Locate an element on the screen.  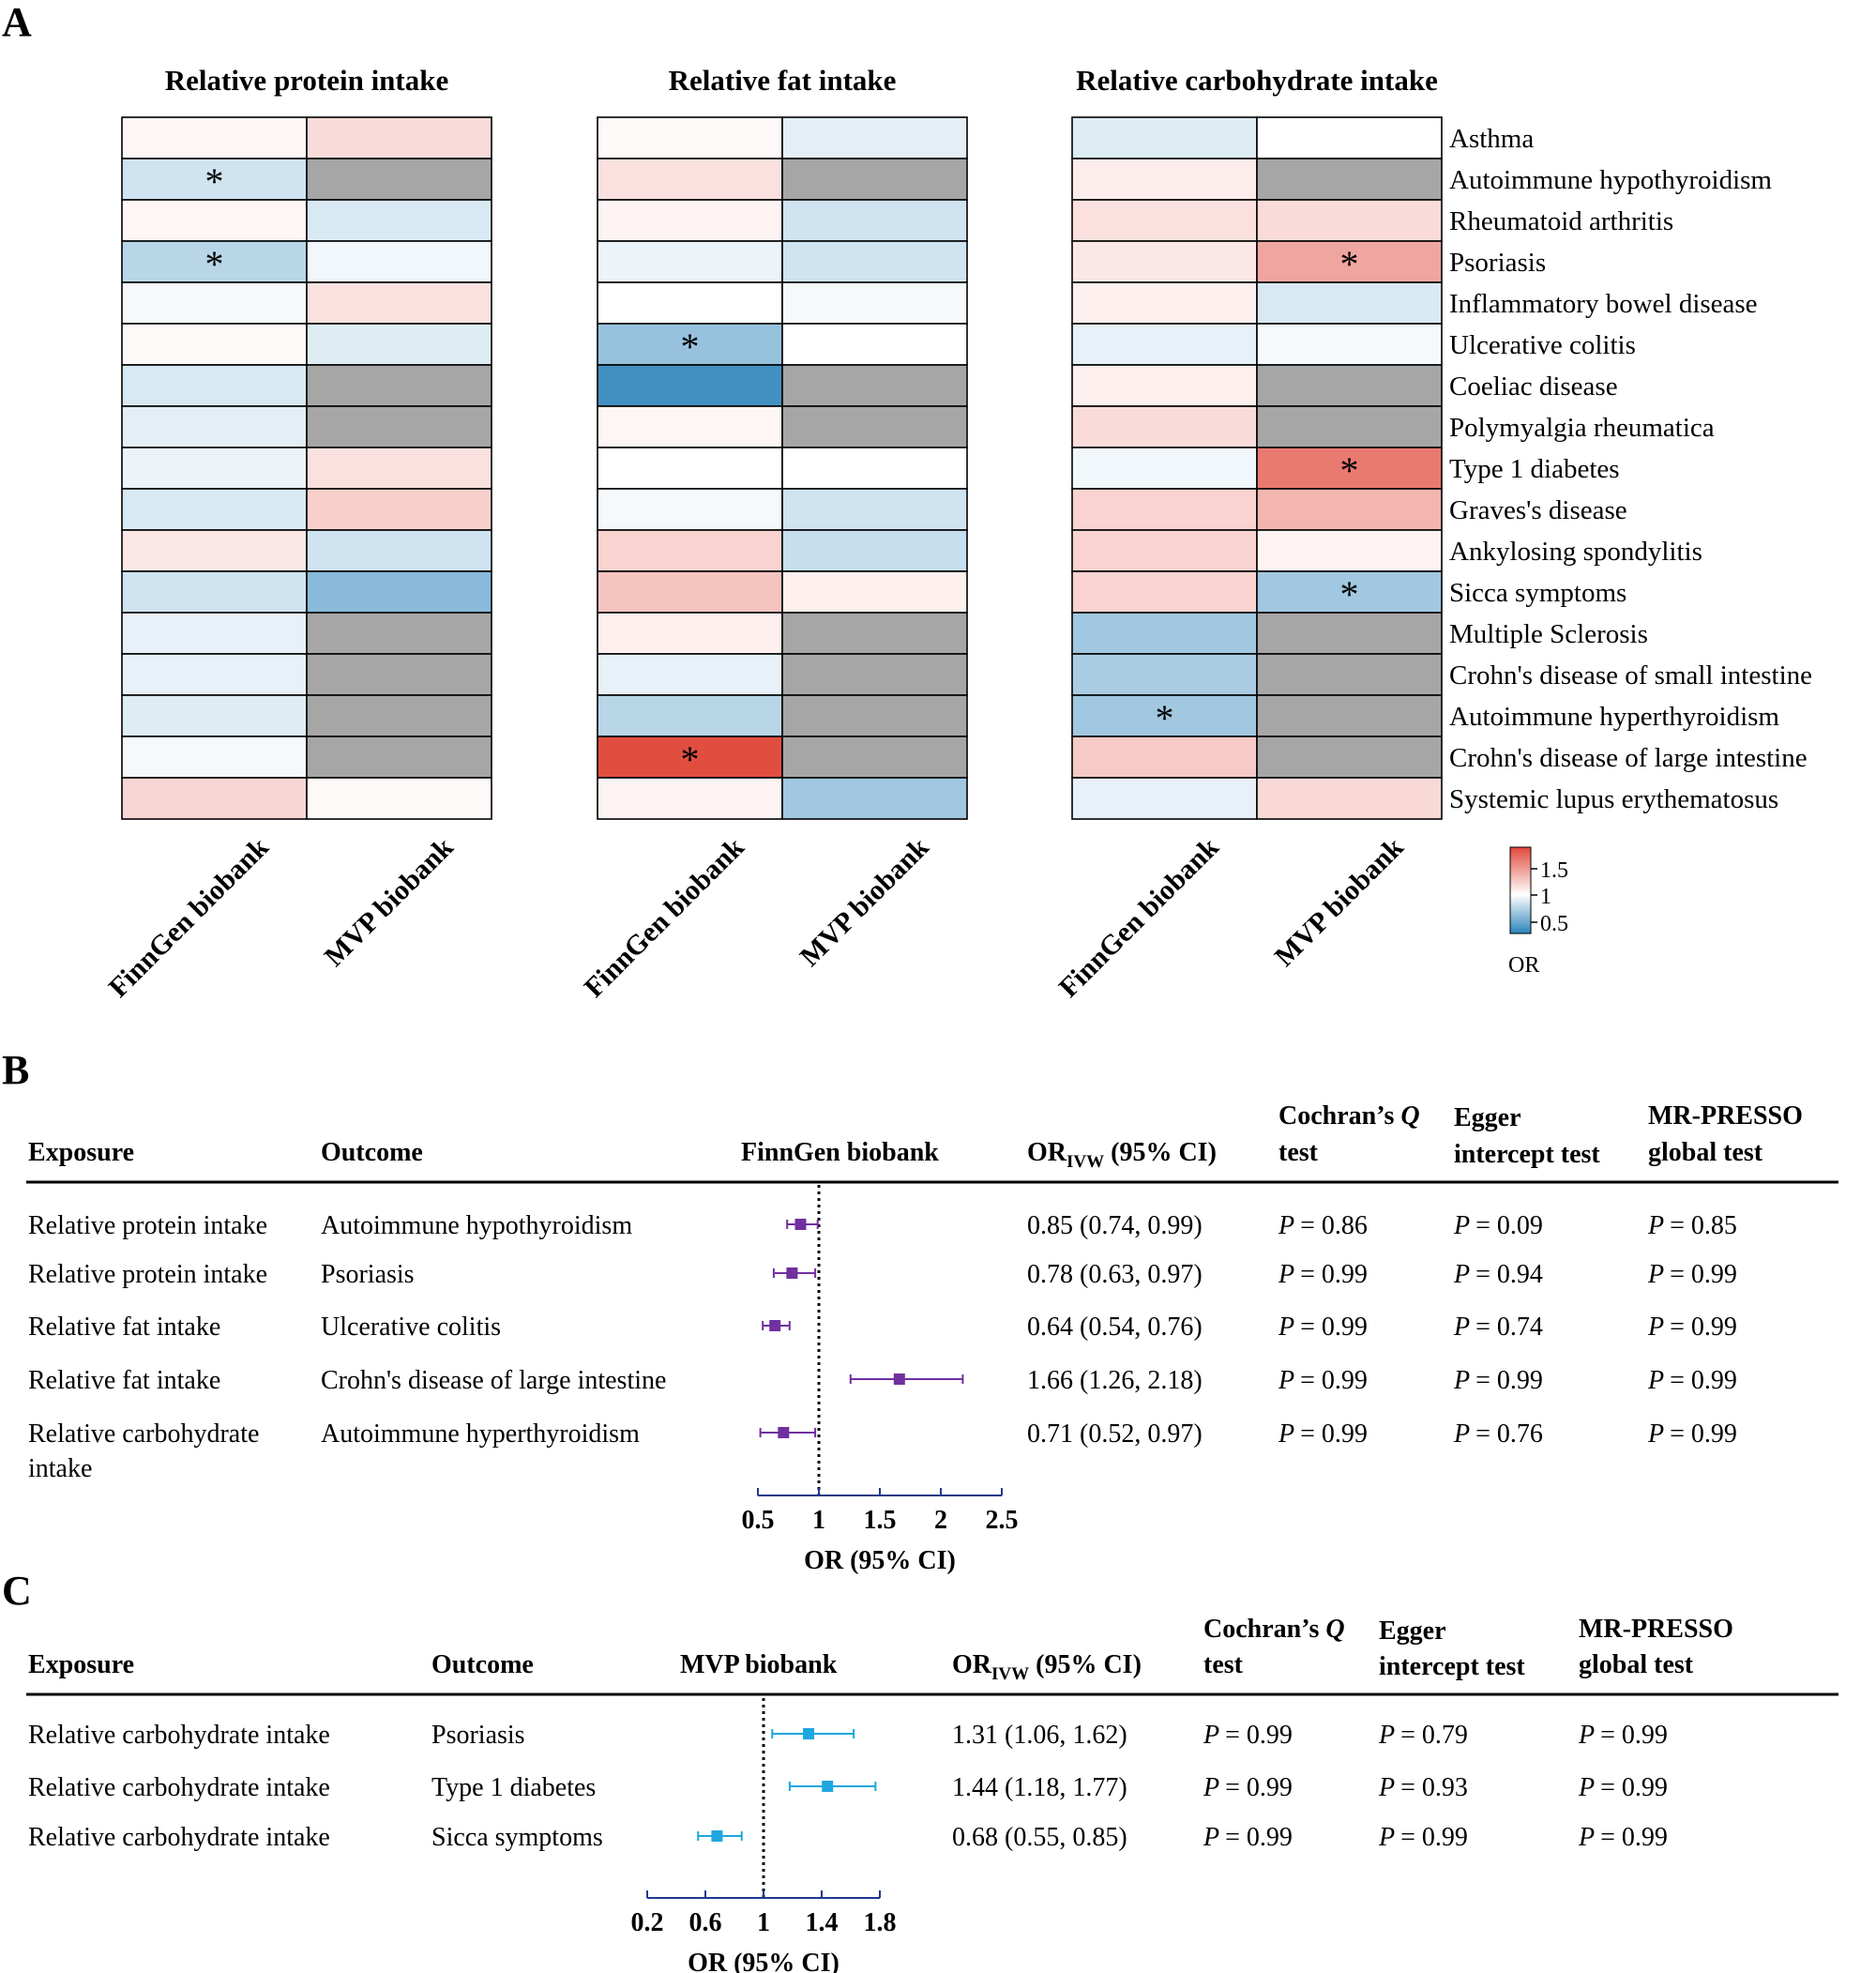
heatmap-row-label: Crohn's disease of small intestine is located at coordinates (1630, 675).